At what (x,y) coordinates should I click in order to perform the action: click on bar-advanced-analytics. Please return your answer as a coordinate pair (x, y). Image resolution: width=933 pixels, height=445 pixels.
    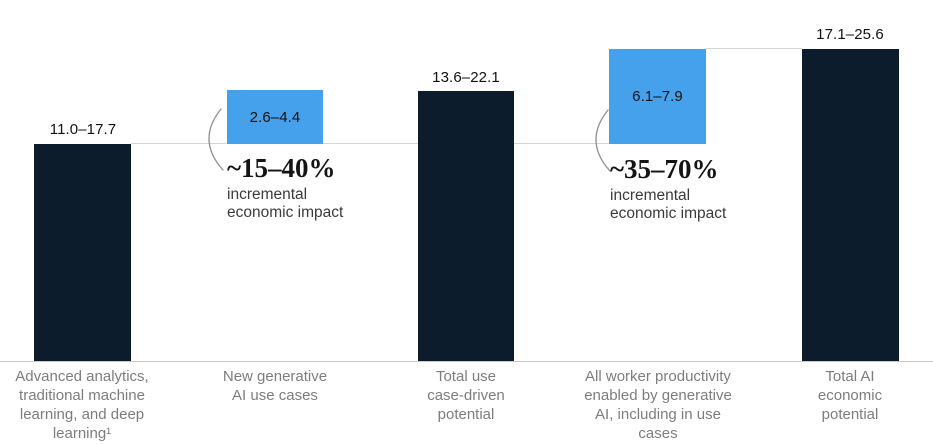
    Looking at the image, I should click on (82, 252).